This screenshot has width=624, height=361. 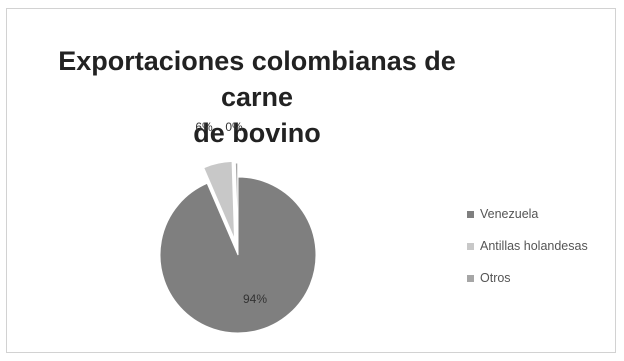 I want to click on pie-slice-antillas-holandesas, so click(x=219, y=200).